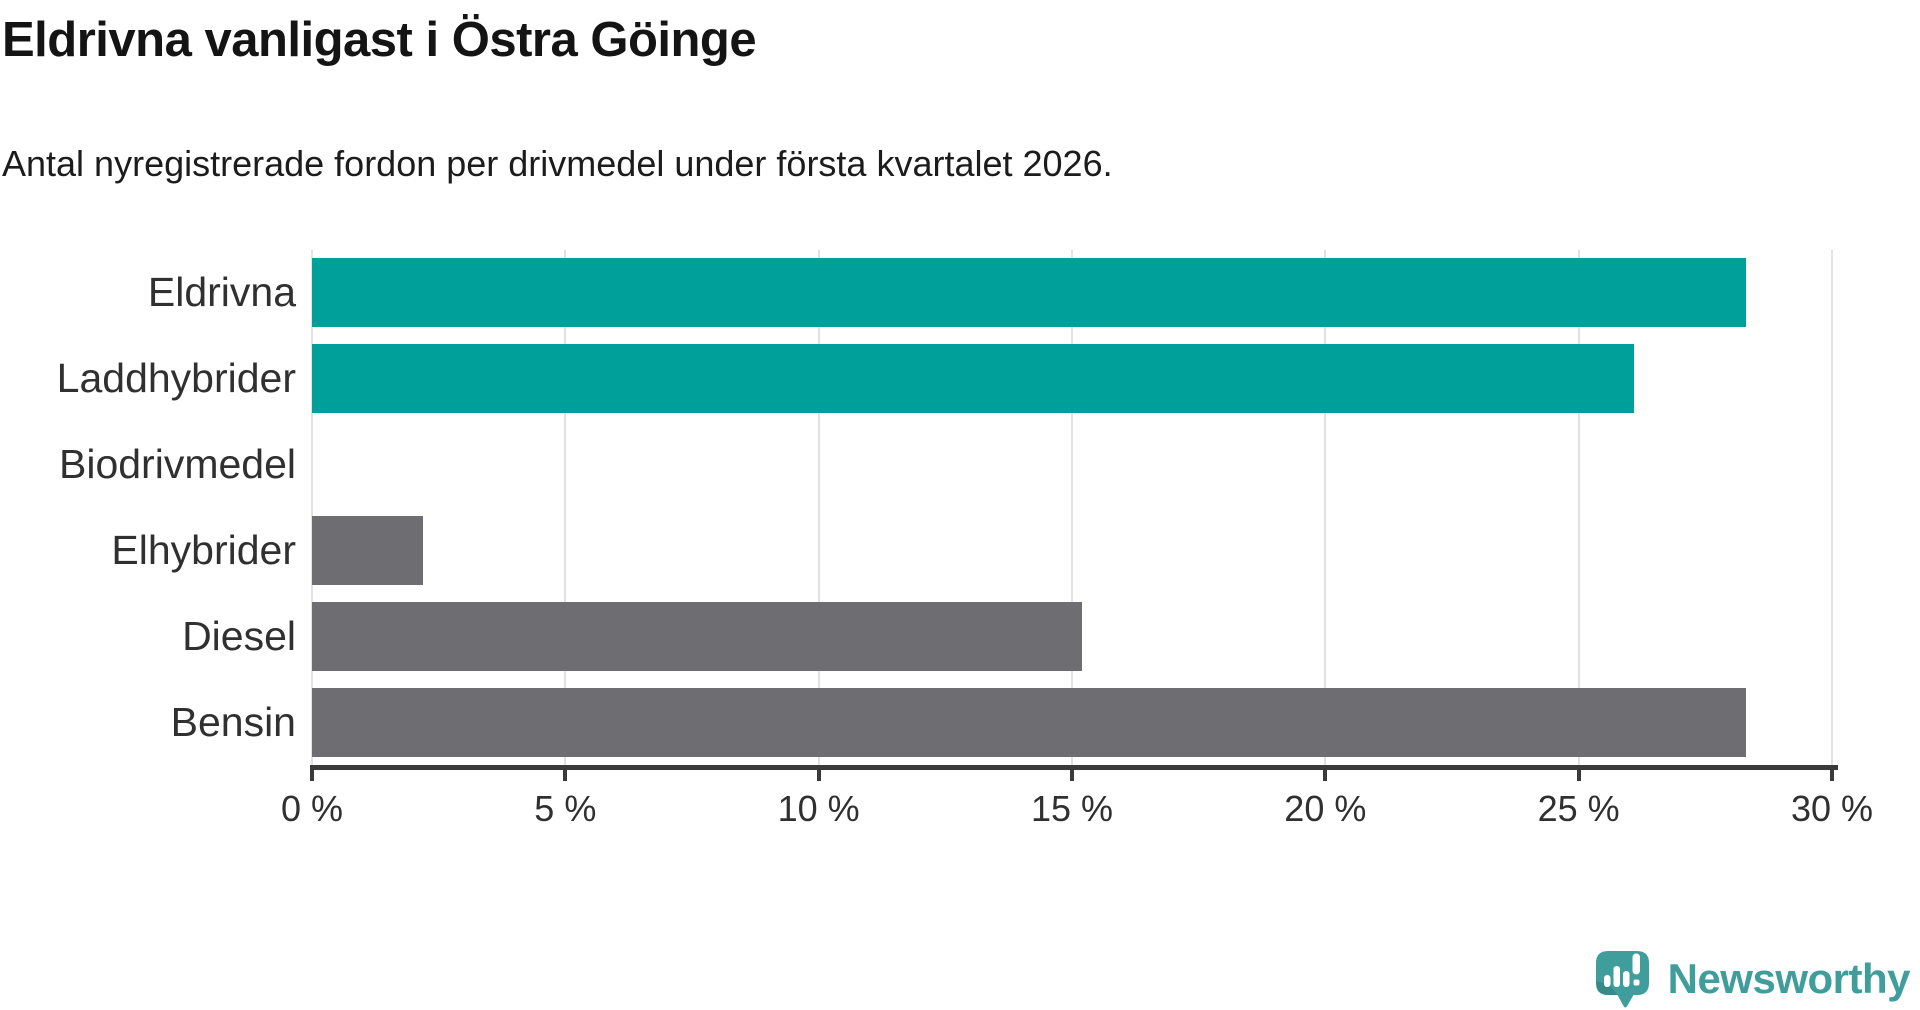 The image size is (1920, 1010). I want to click on x-axis-line, so click(1074, 767).